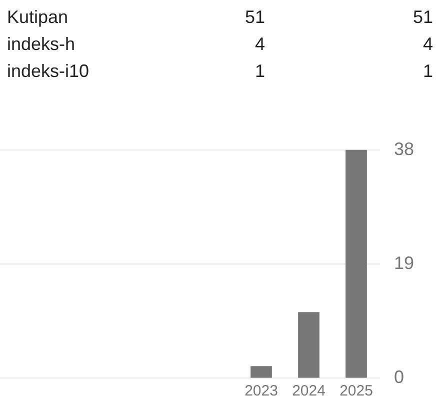 Image resolution: width=438 pixels, height=403 pixels. I want to click on text: indeks-h, so click(41, 44).